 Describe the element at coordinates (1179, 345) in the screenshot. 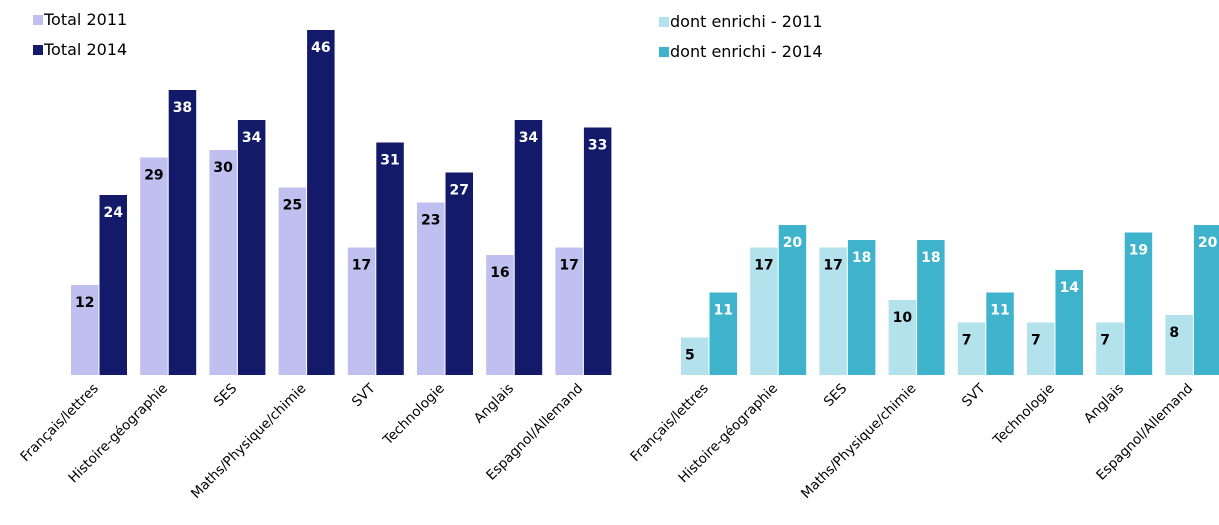

I see `bar-dont-enrichi-2011-espagnol-allemand` at that location.